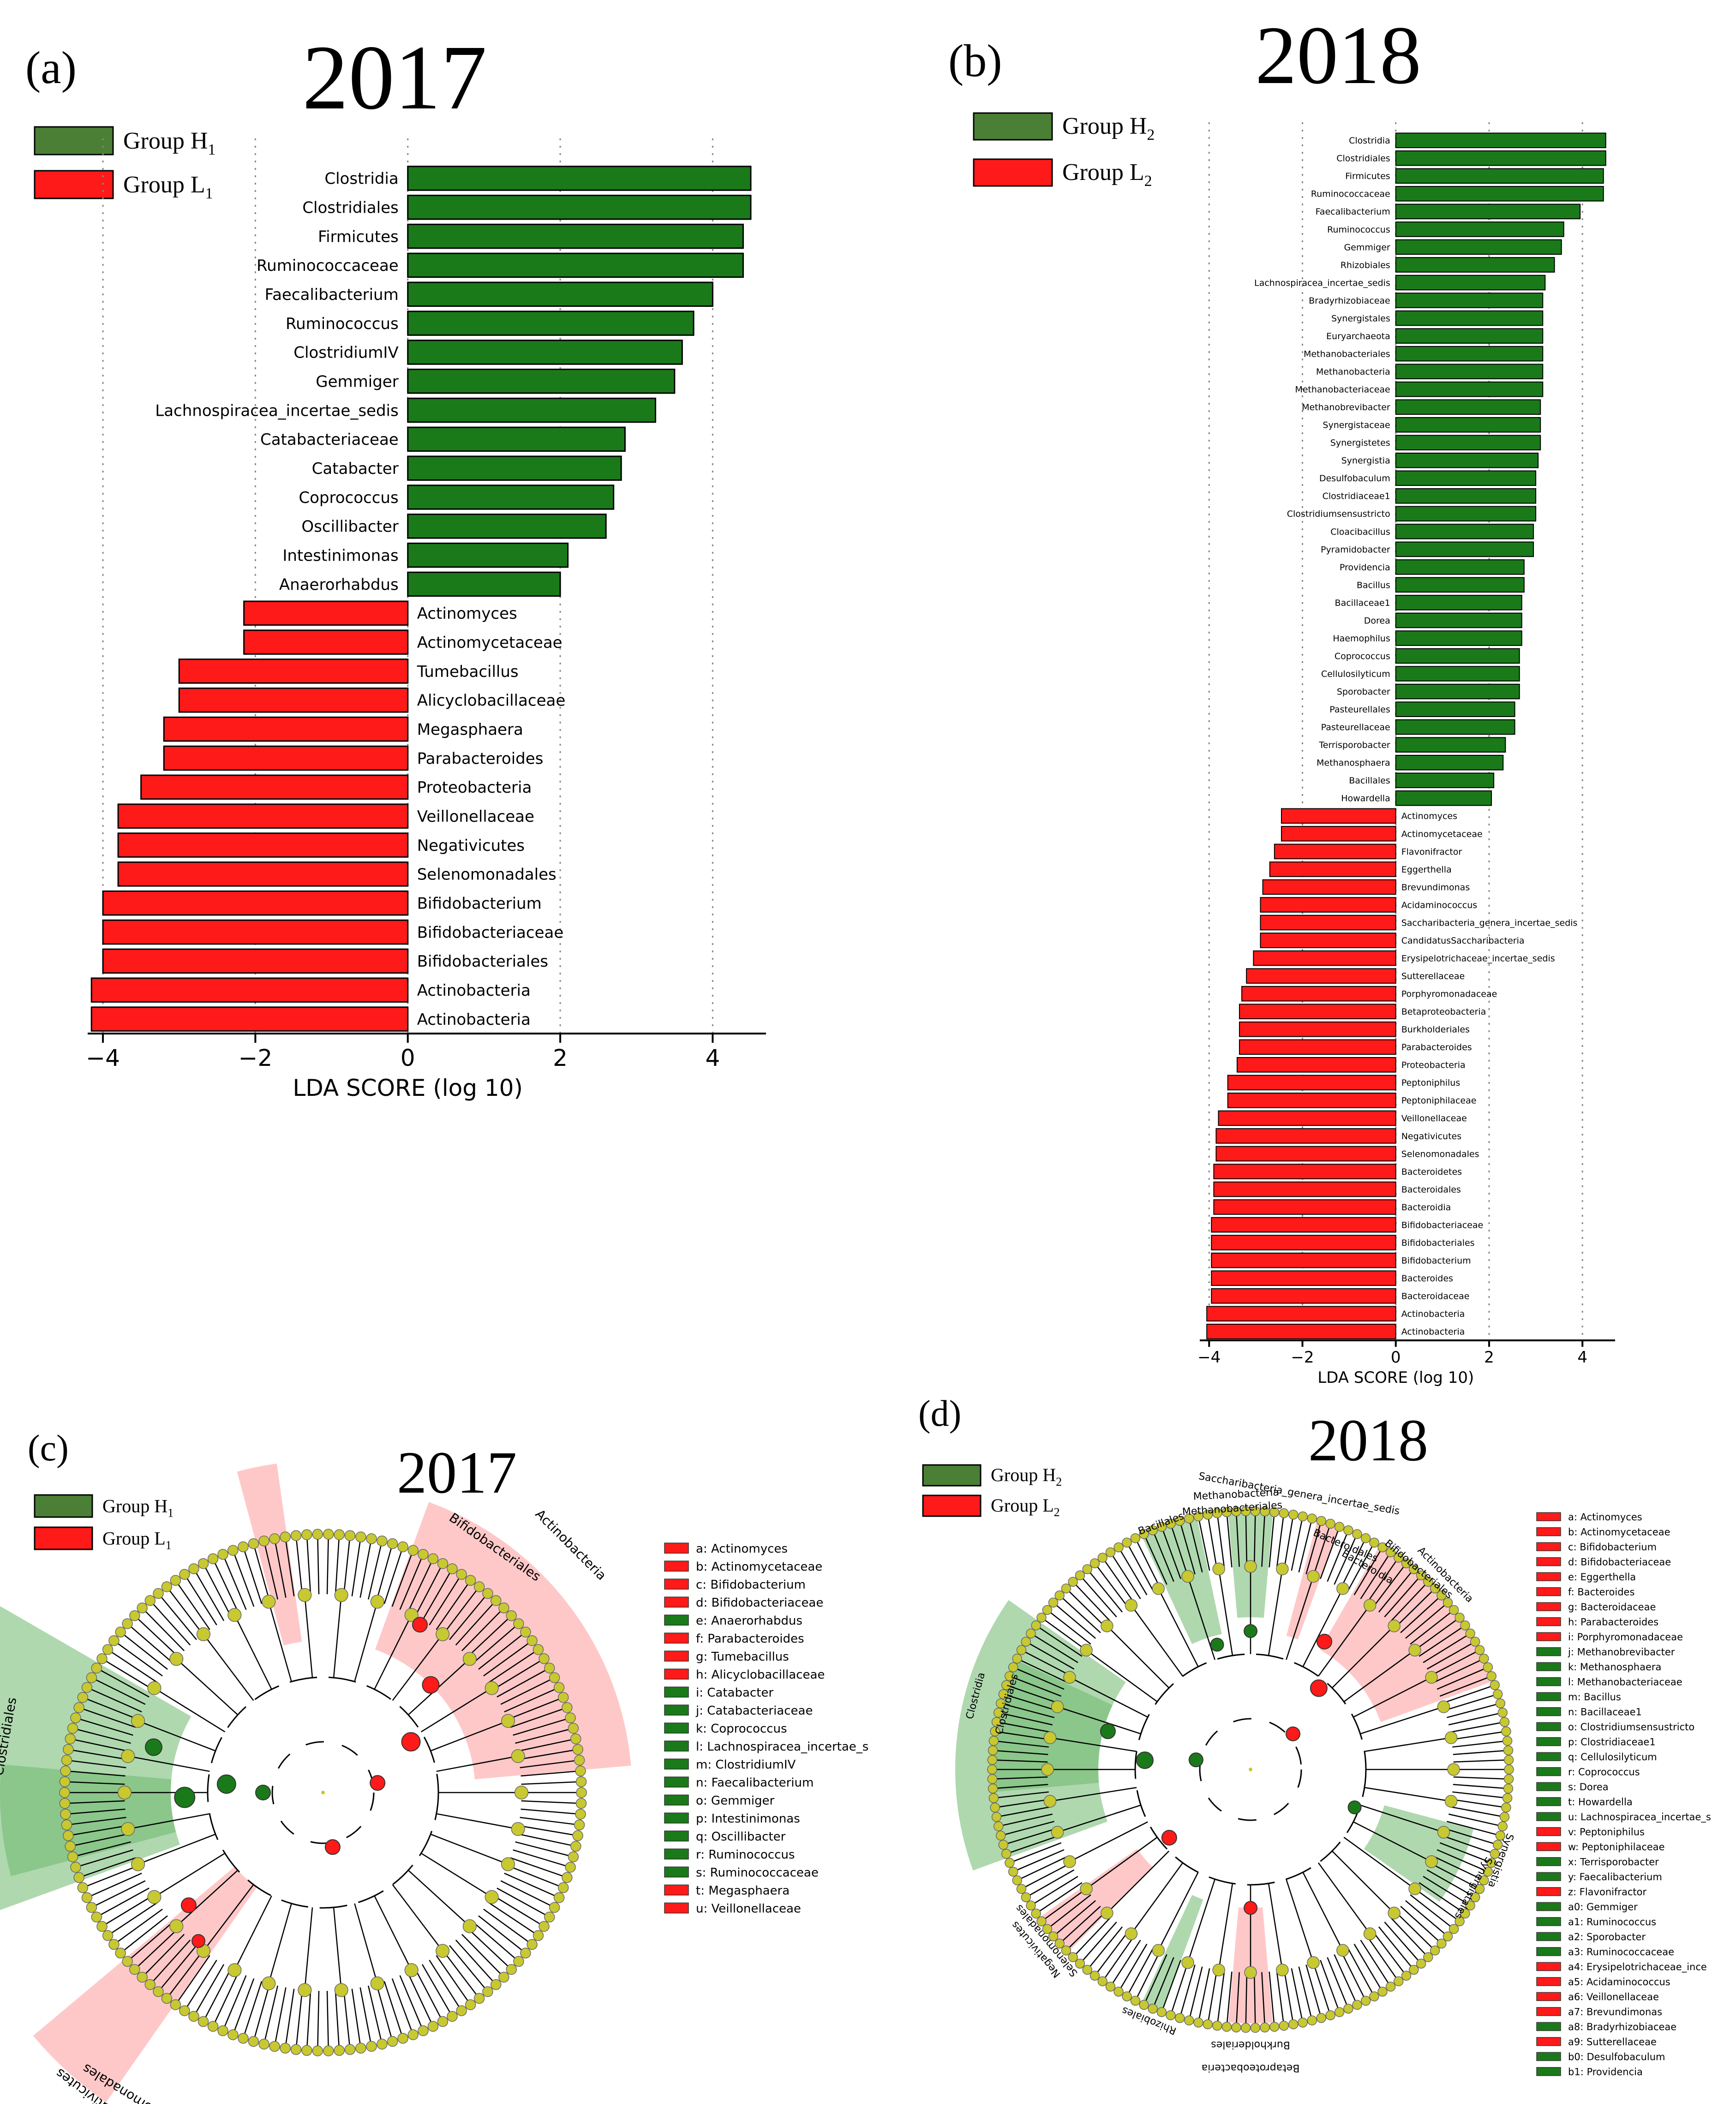 The height and width of the screenshot is (2104, 1736). I want to click on bar-label: Bacillaceae1, so click(1363, 603).